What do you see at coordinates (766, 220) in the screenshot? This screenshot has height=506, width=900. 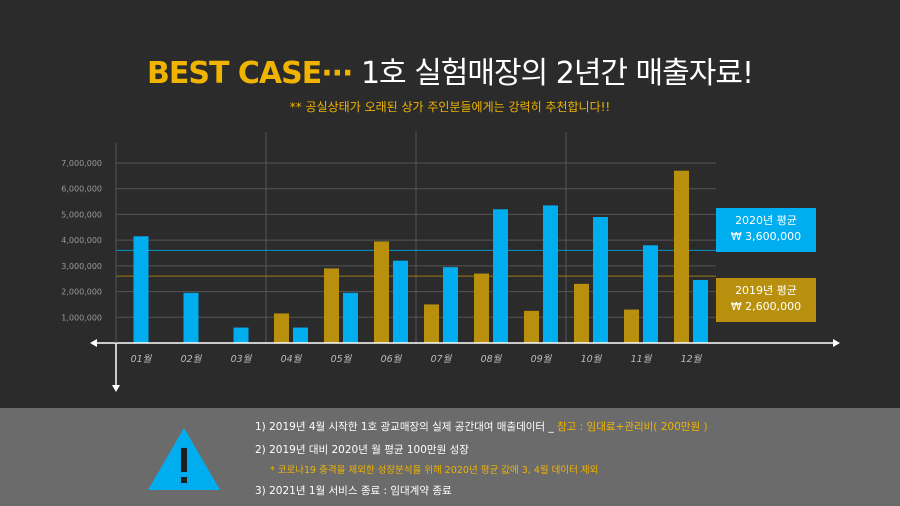 I see `avg-2020-label: 2020년 평균` at bounding box center [766, 220].